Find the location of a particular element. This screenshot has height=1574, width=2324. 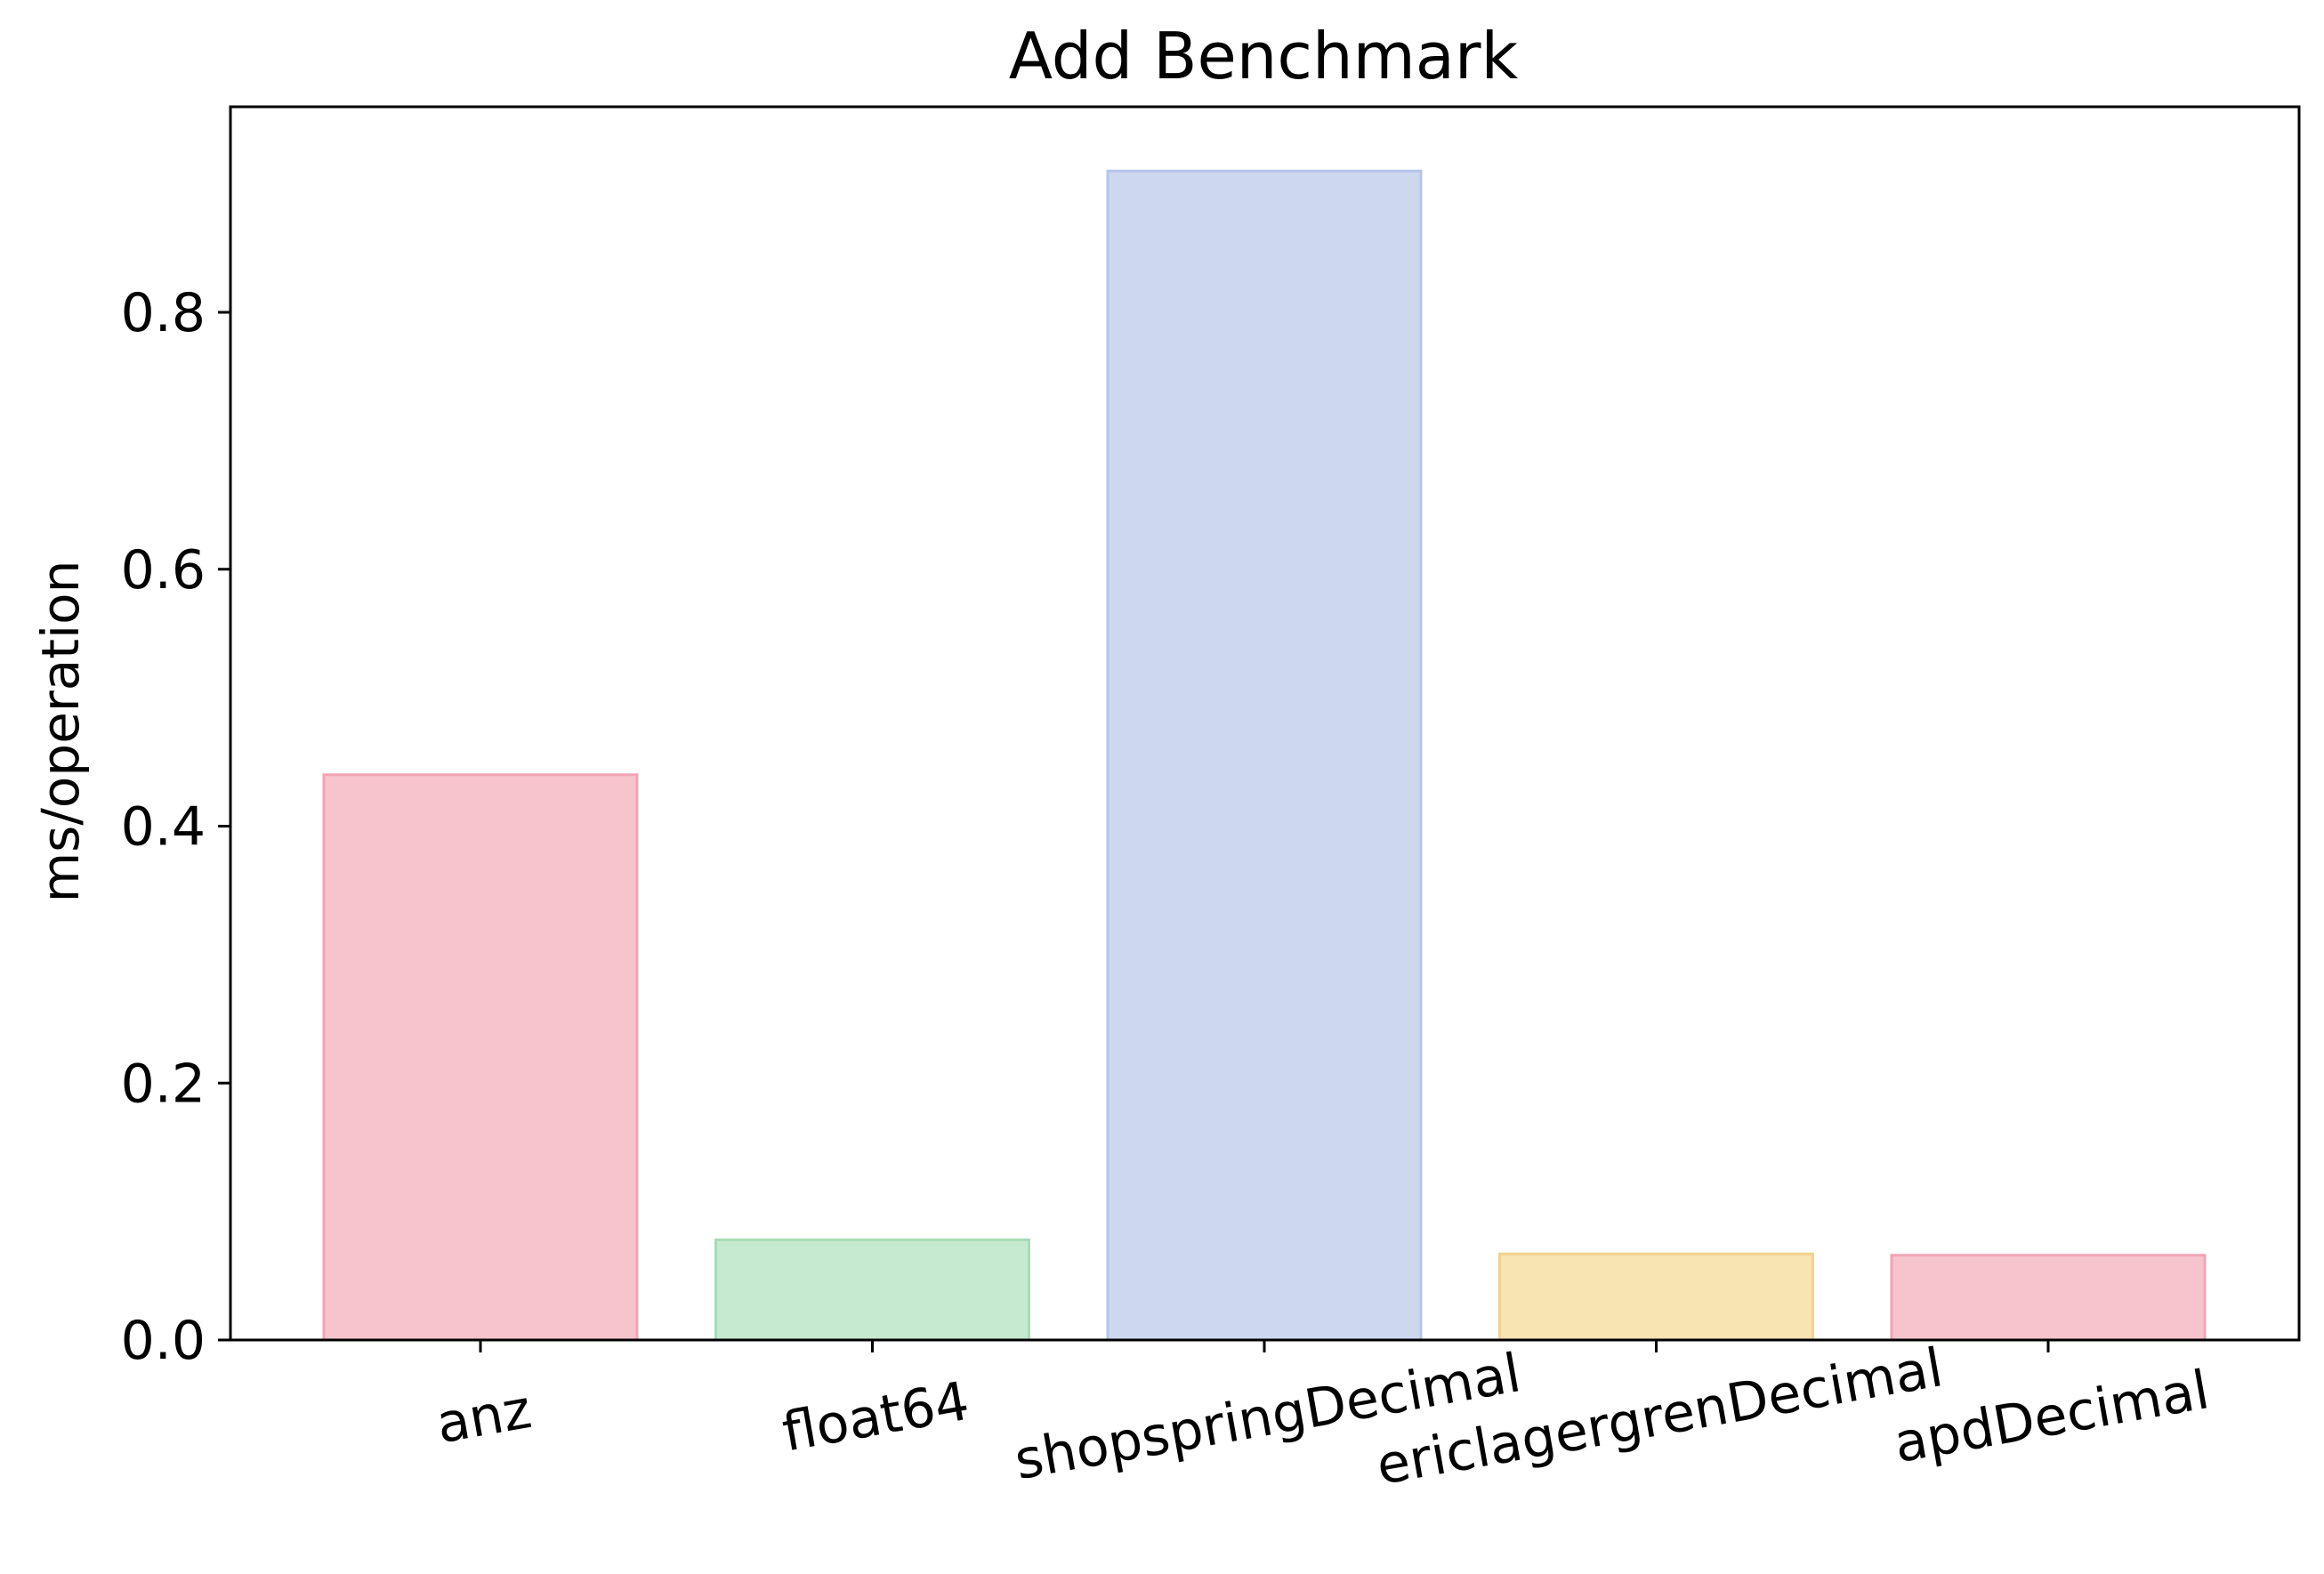

y-axis-label: ms/operation is located at coordinates (60, 732).